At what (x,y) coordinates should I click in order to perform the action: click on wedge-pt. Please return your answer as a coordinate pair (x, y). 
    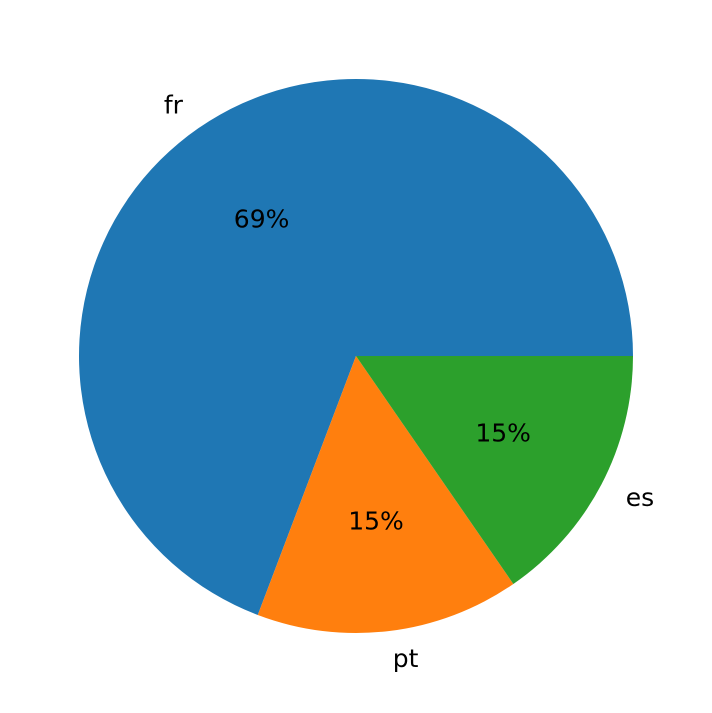
    Looking at the image, I should click on (385, 494).